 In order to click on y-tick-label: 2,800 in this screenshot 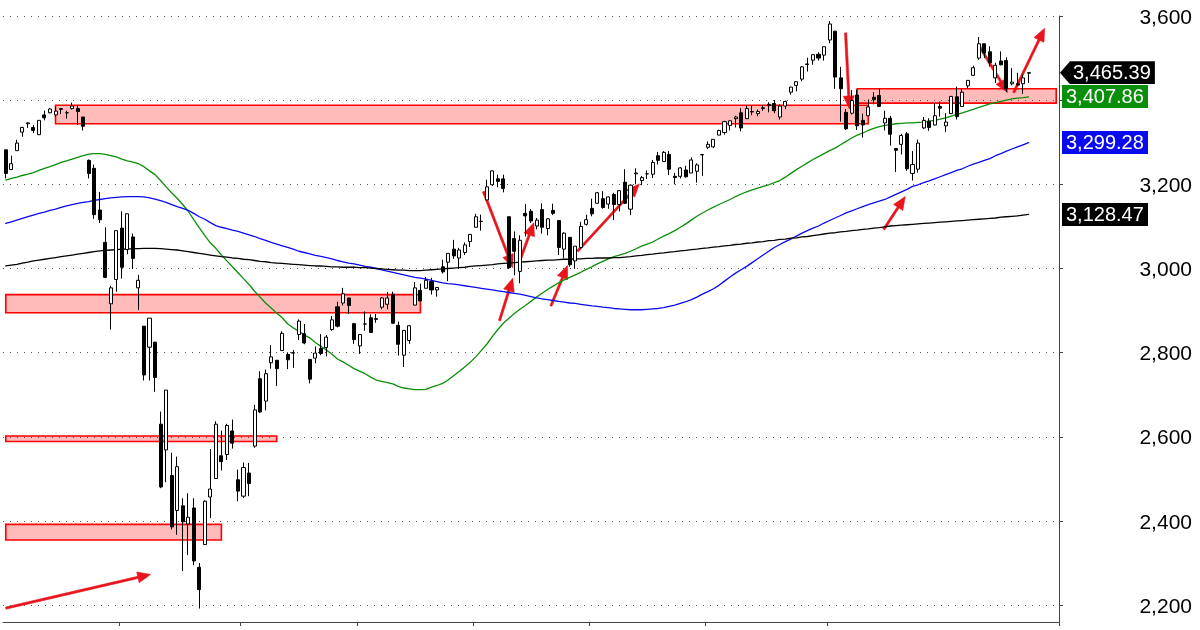, I will do `click(1165, 353)`.